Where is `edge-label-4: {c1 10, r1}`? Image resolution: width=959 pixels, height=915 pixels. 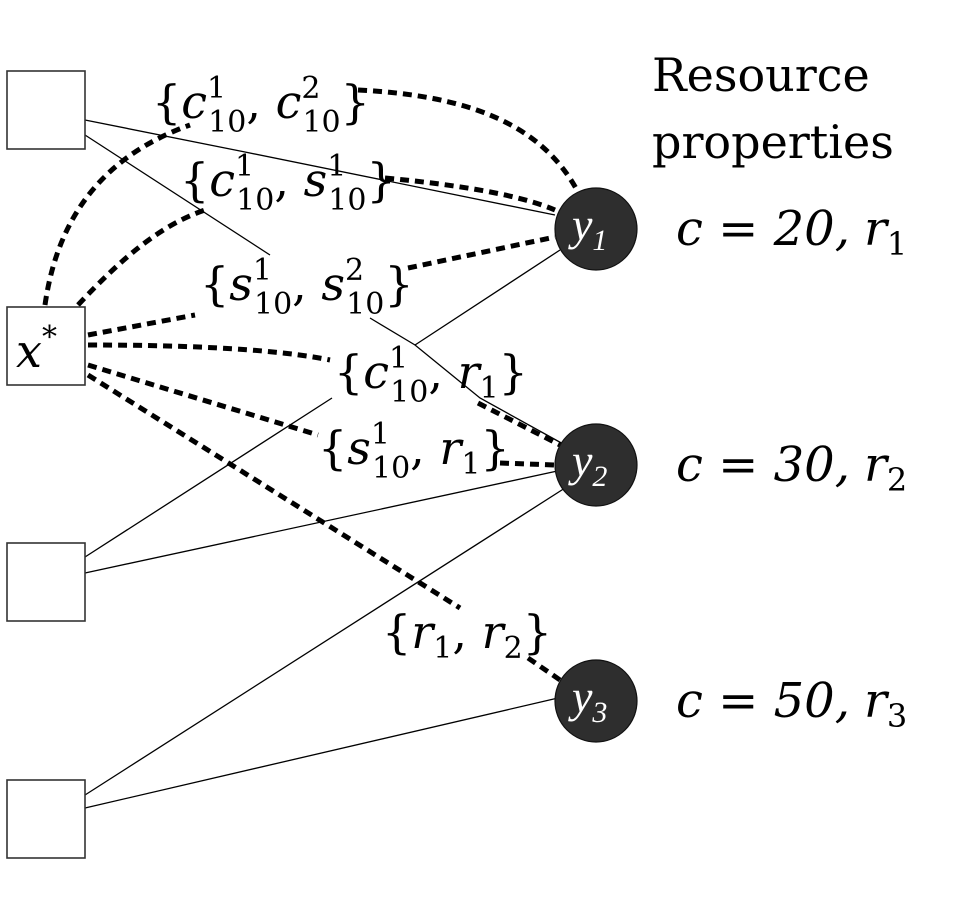
edge-label-4: {c1 10, r1} is located at coordinates (431, 375).